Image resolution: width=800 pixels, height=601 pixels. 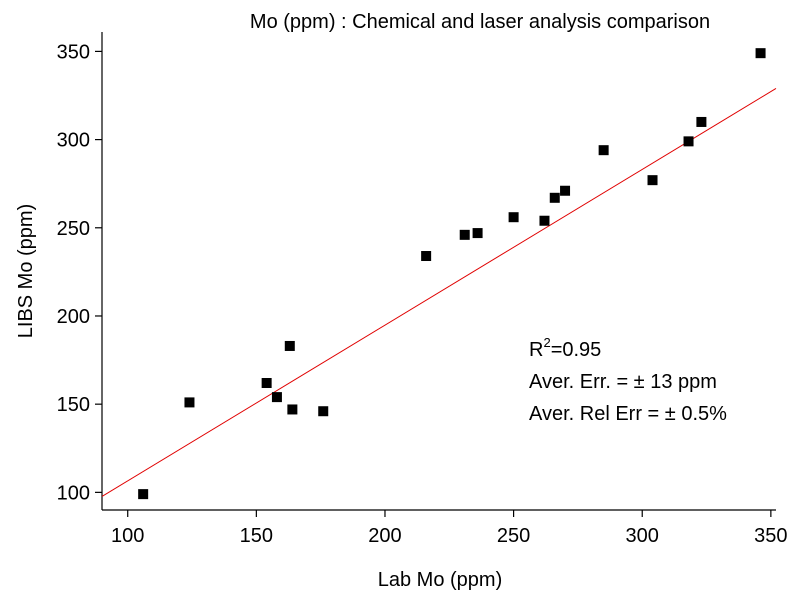 What do you see at coordinates (628, 414) in the screenshot?
I see `annotation: Aver. Rel Err = ± 0.5%` at bounding box center [628, 414].